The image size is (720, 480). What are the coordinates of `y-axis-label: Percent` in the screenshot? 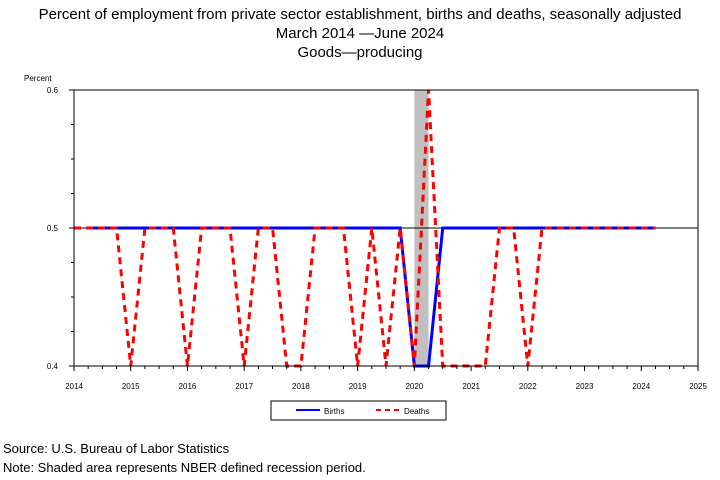 It's located at (38, 78).